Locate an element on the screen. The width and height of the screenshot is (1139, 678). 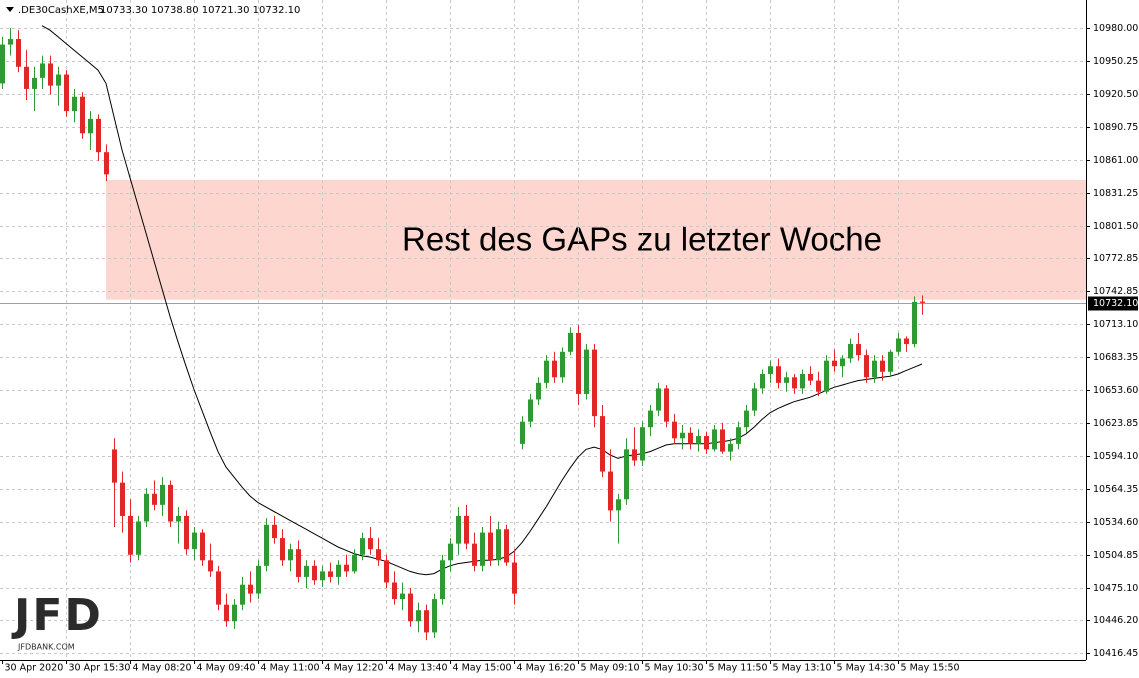
x-tick-label: 4 May 08:20 is located at coordinates (162, 668).